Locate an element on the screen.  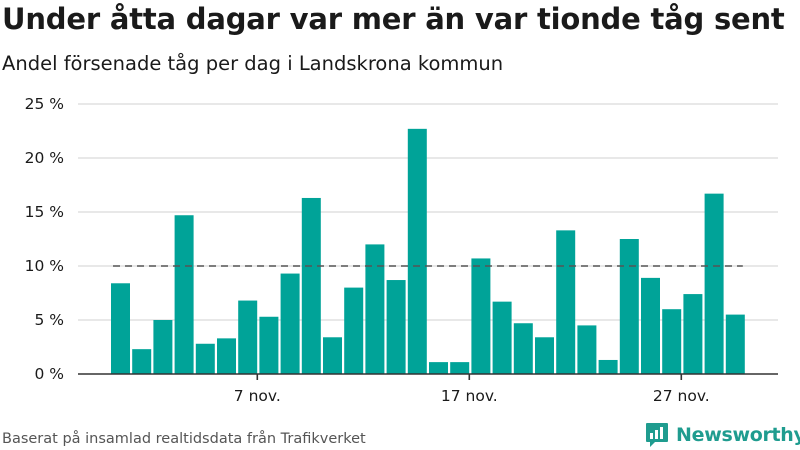
newsworthy-logo-icon is located at coordinates (657, 435).